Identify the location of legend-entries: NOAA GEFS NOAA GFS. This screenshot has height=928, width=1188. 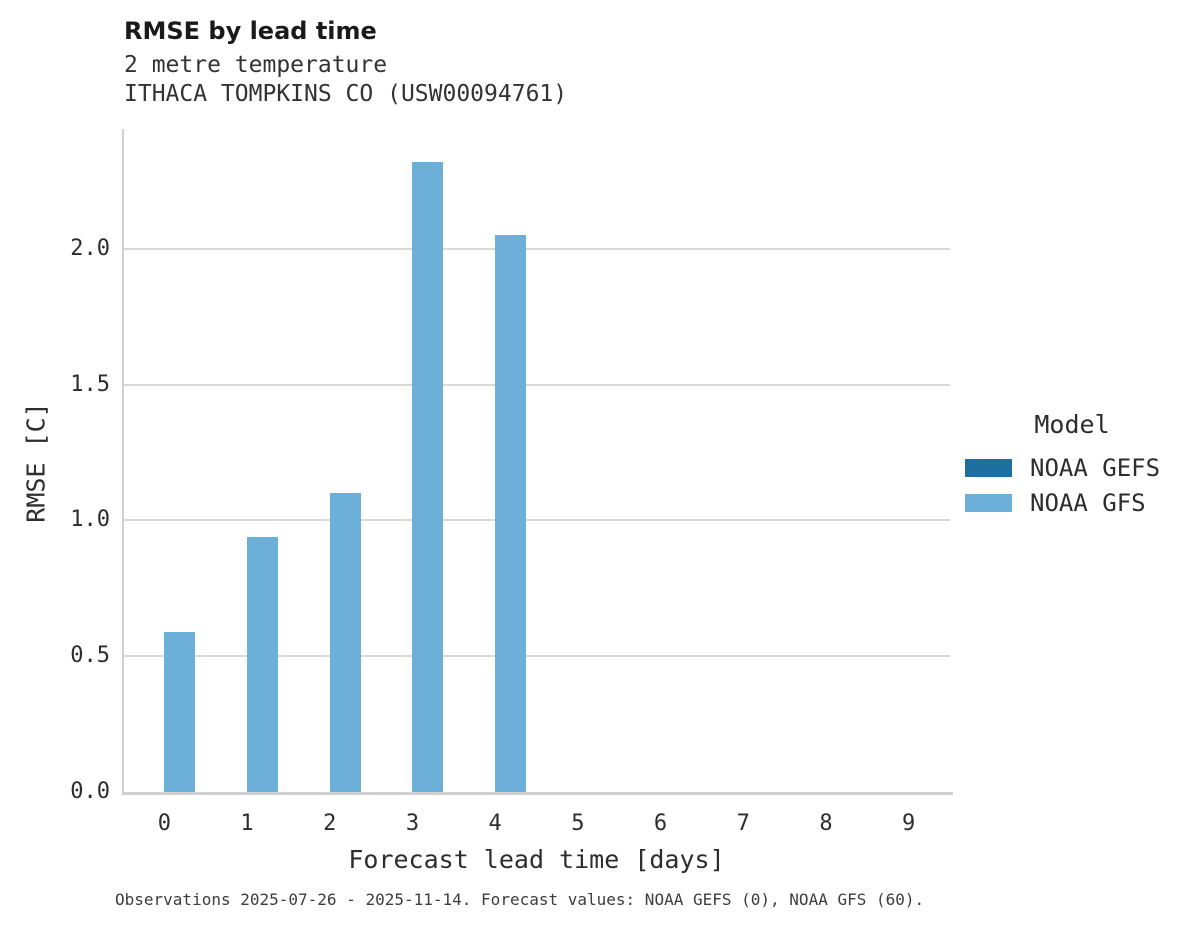
(1072, 485).